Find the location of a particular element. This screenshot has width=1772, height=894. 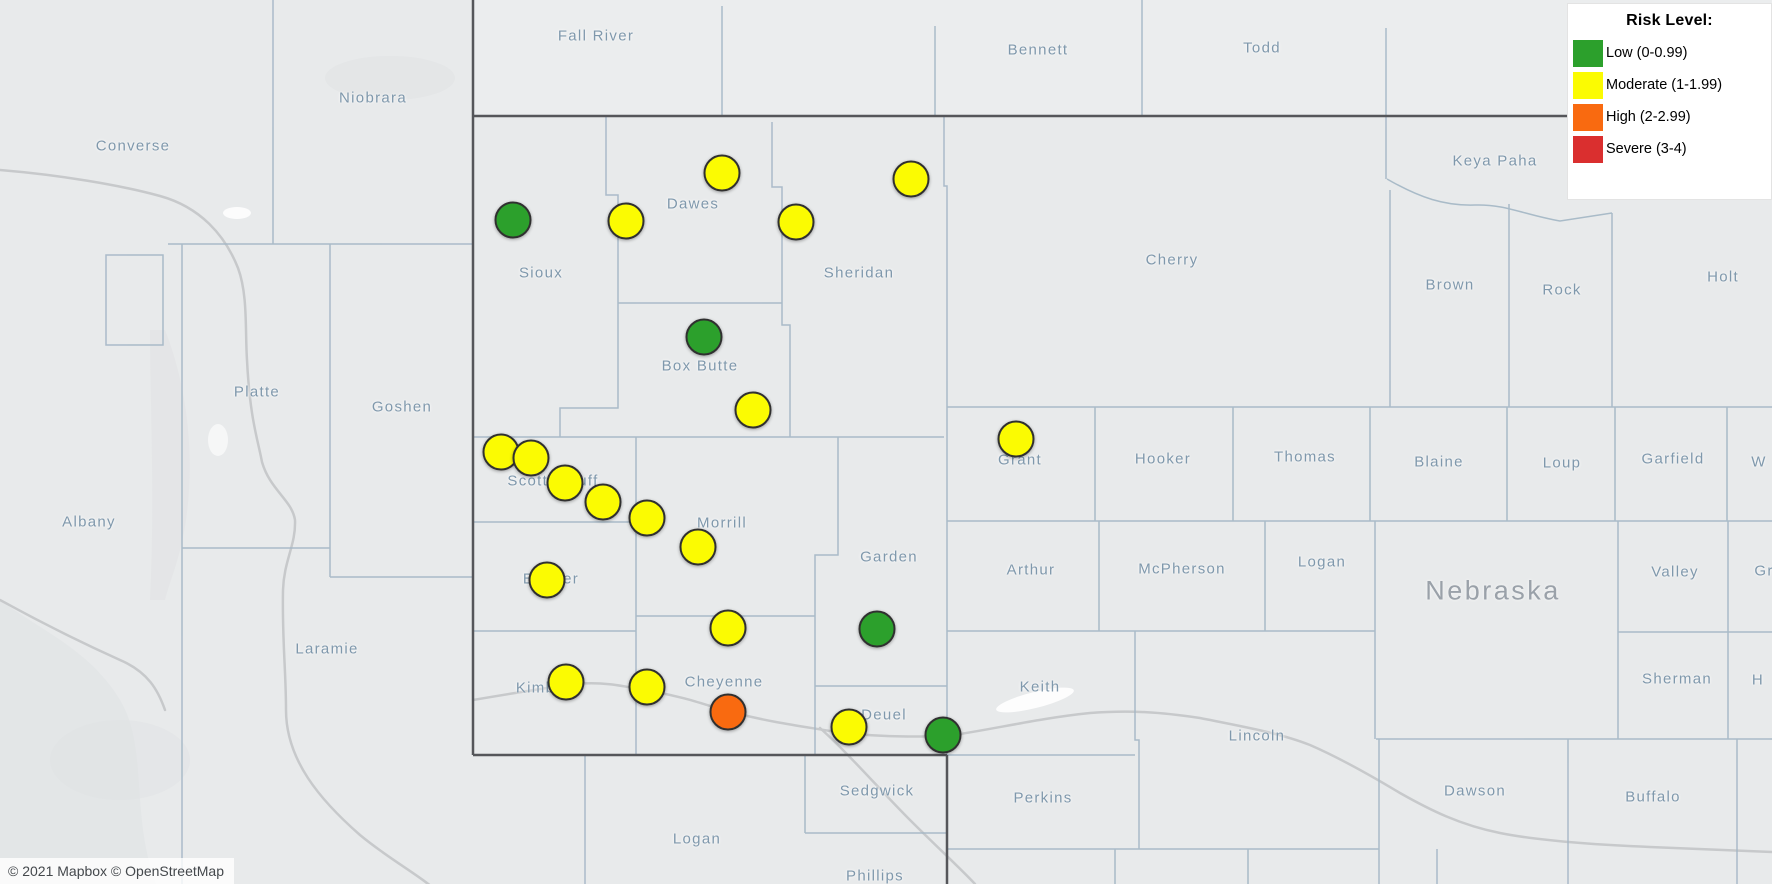

legend-item-label: Low (0-0.99) is located at coordinates (1647, 53).